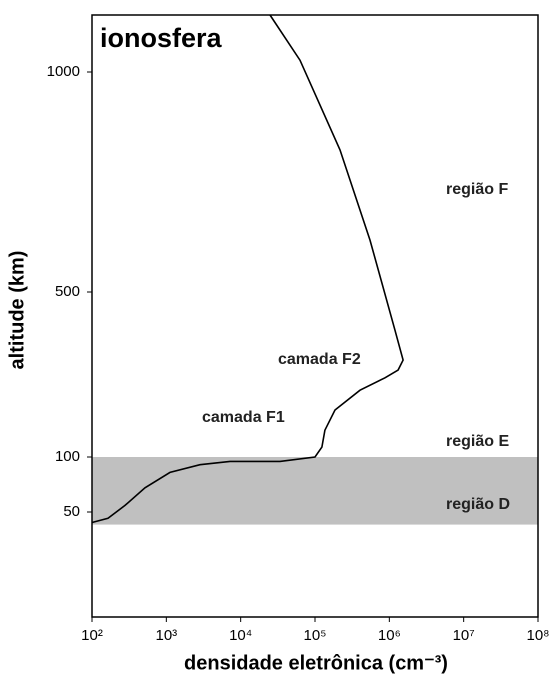 This screenshot has height=678, width=555. What do you see at coordinates (478, 504) in the screenshot?
I see `annotation: região D` at bounding box center [478, 504].